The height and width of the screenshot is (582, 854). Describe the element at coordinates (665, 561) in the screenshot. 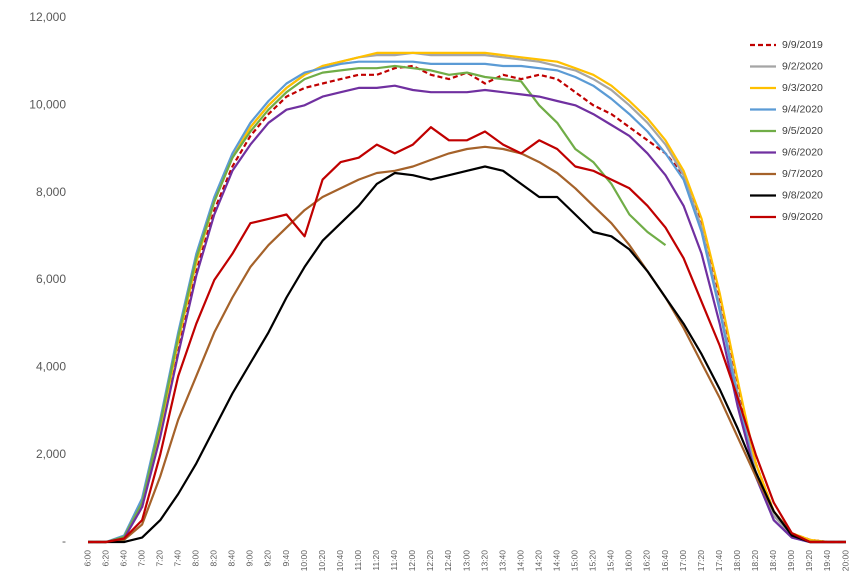

I see `x-tick-label: 16:40` at that location.